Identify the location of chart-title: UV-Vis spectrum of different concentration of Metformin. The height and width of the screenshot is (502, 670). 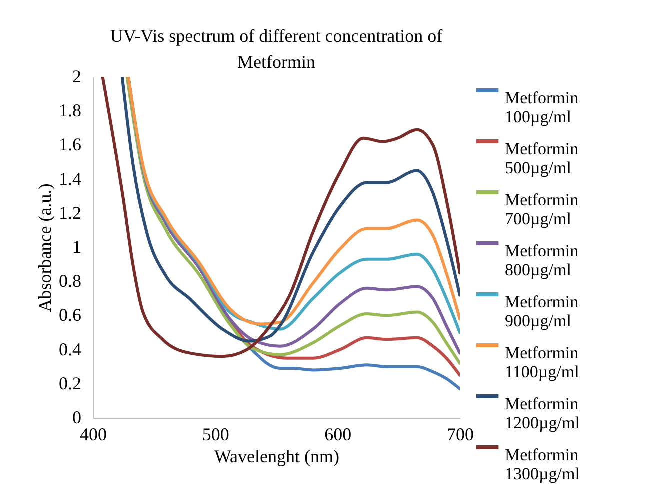
(276, 49).